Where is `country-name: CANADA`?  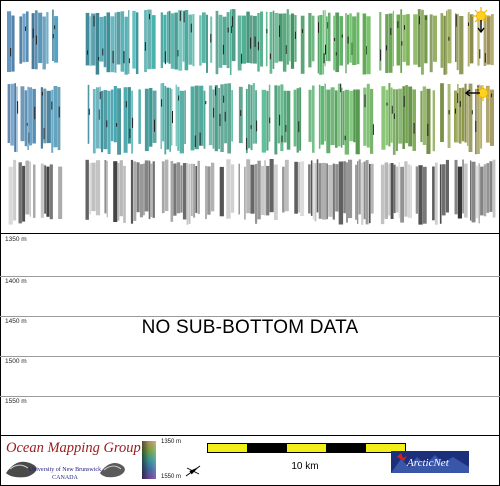
country-name: CANADA is located at coordinates (65, 478).